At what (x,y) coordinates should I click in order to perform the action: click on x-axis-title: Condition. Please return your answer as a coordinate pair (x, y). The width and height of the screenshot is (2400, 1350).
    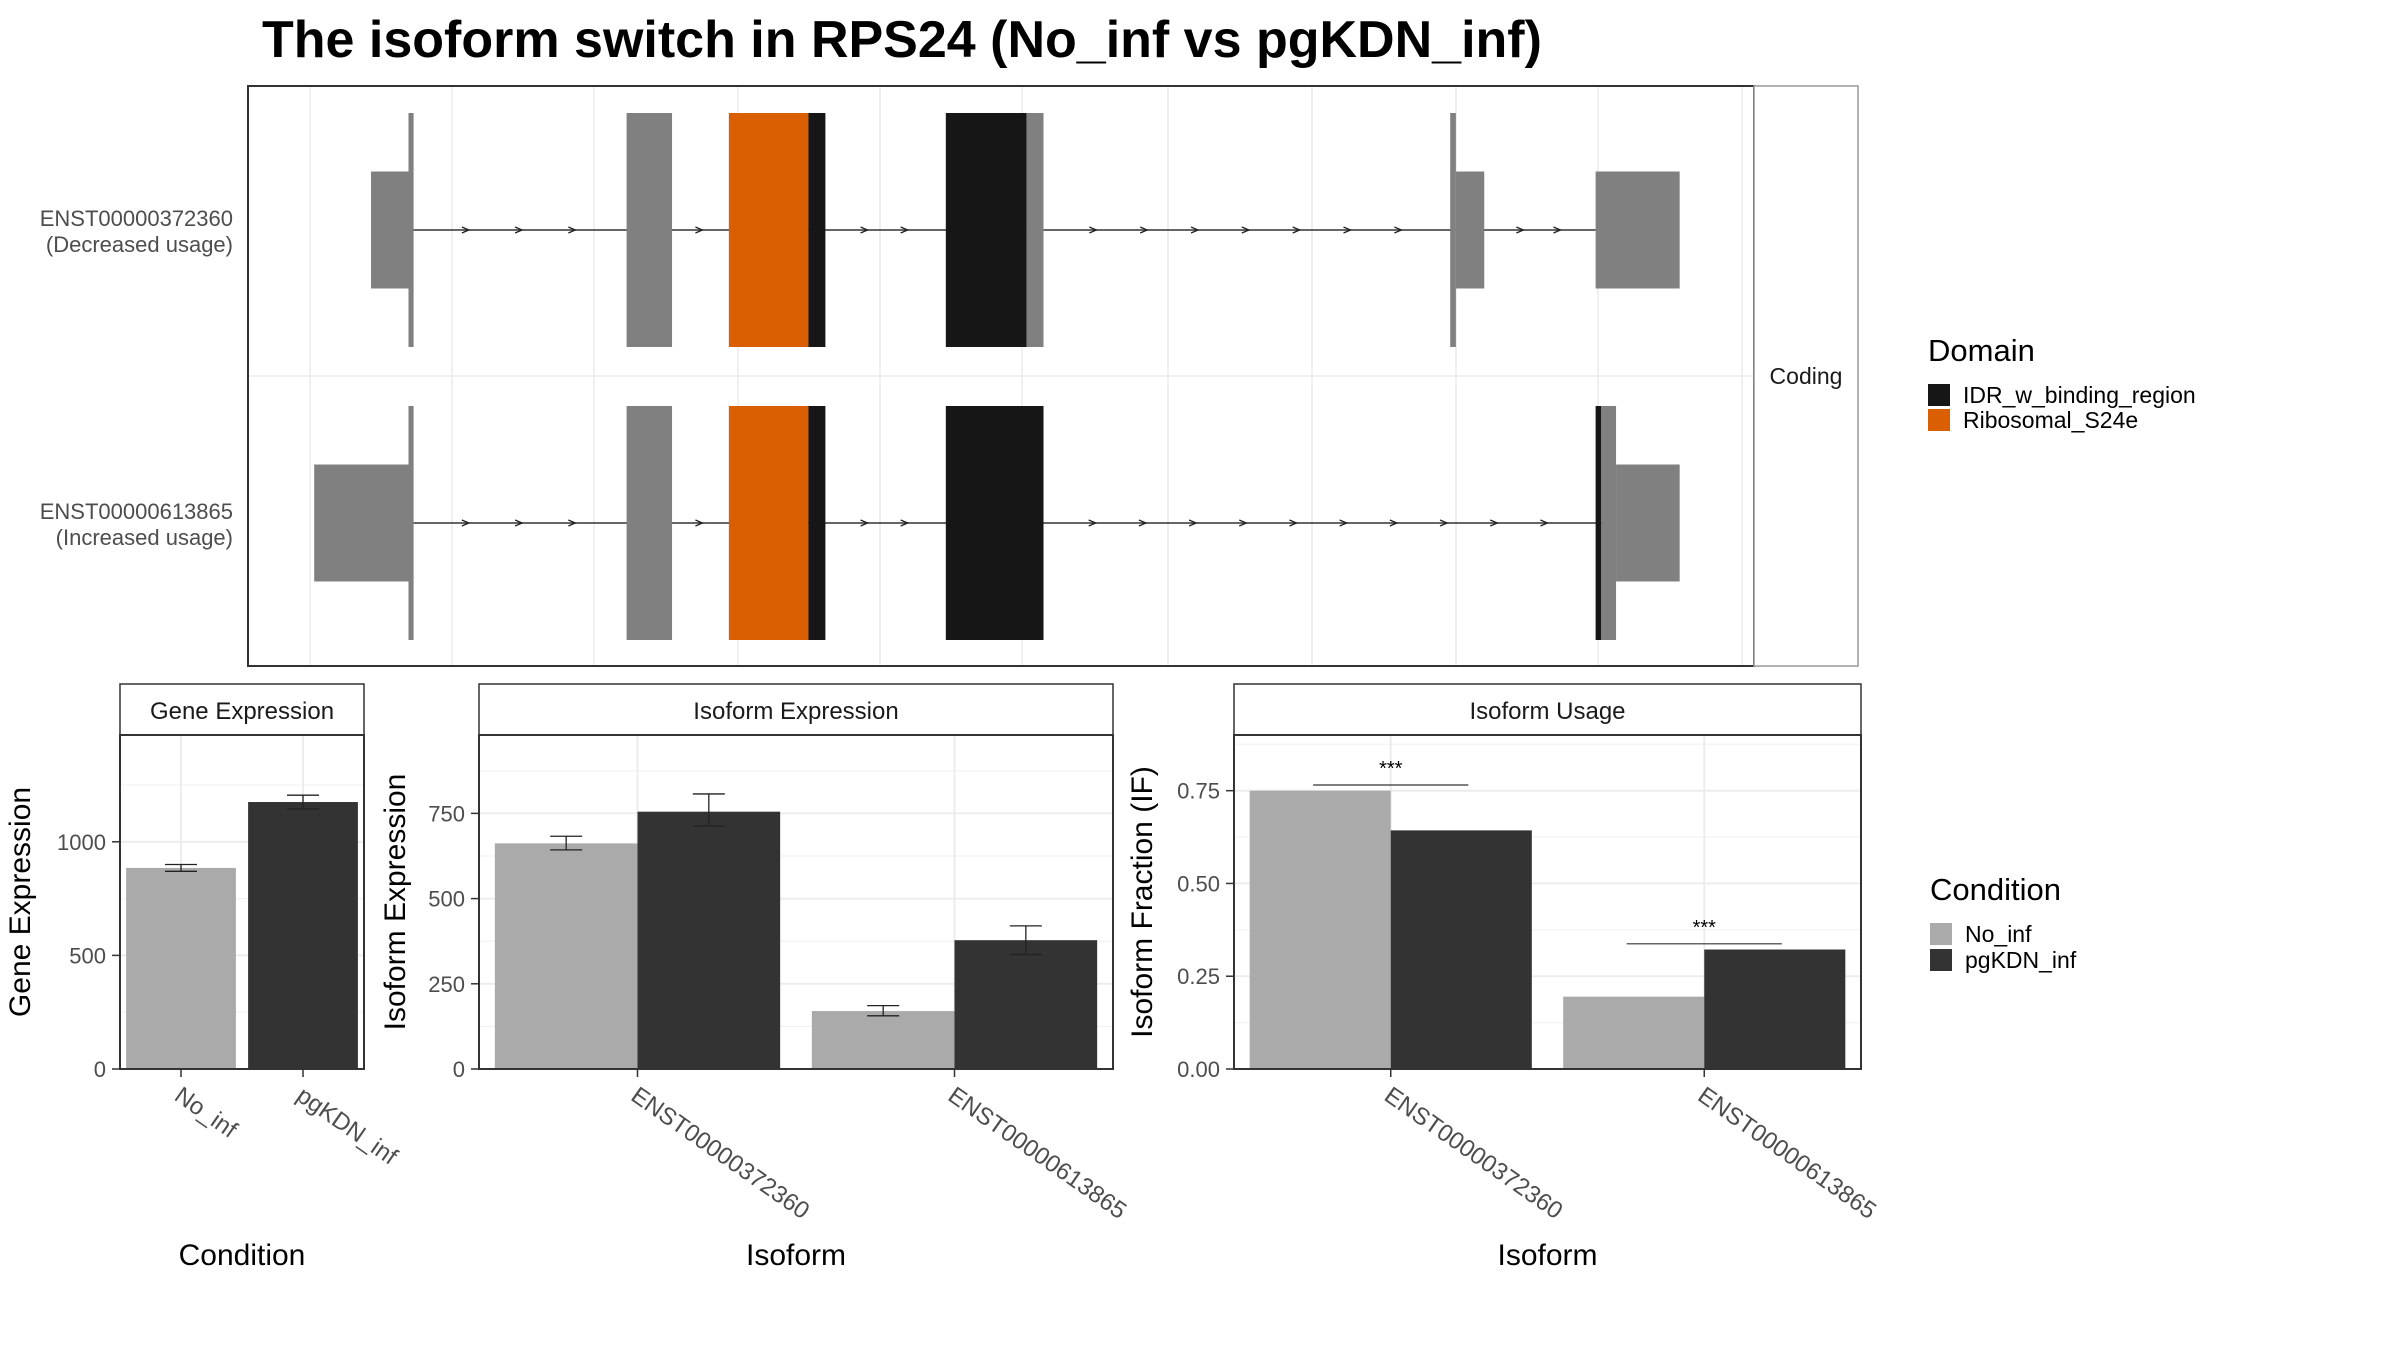
    Looking at the image, I should click on (242, 1255).